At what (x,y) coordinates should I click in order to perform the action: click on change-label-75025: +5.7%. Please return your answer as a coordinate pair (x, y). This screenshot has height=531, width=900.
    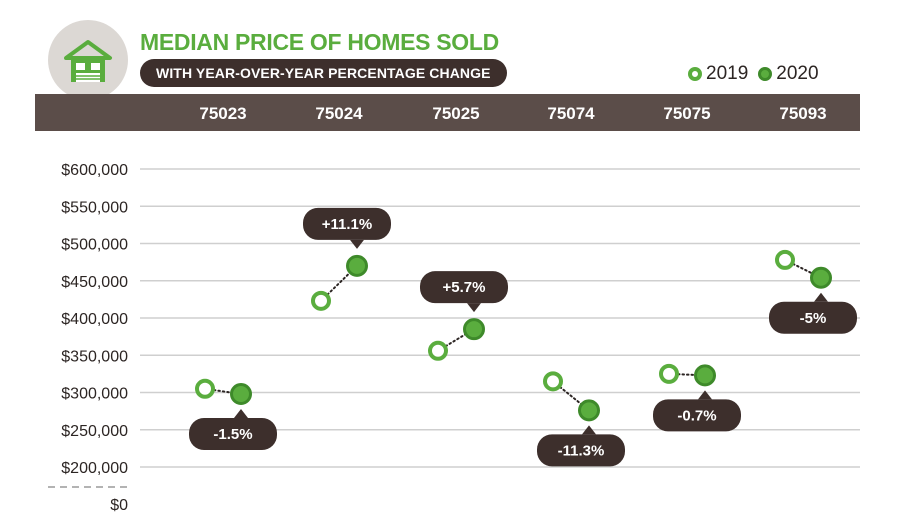
    Looking at the image, I should click on (464, 287).